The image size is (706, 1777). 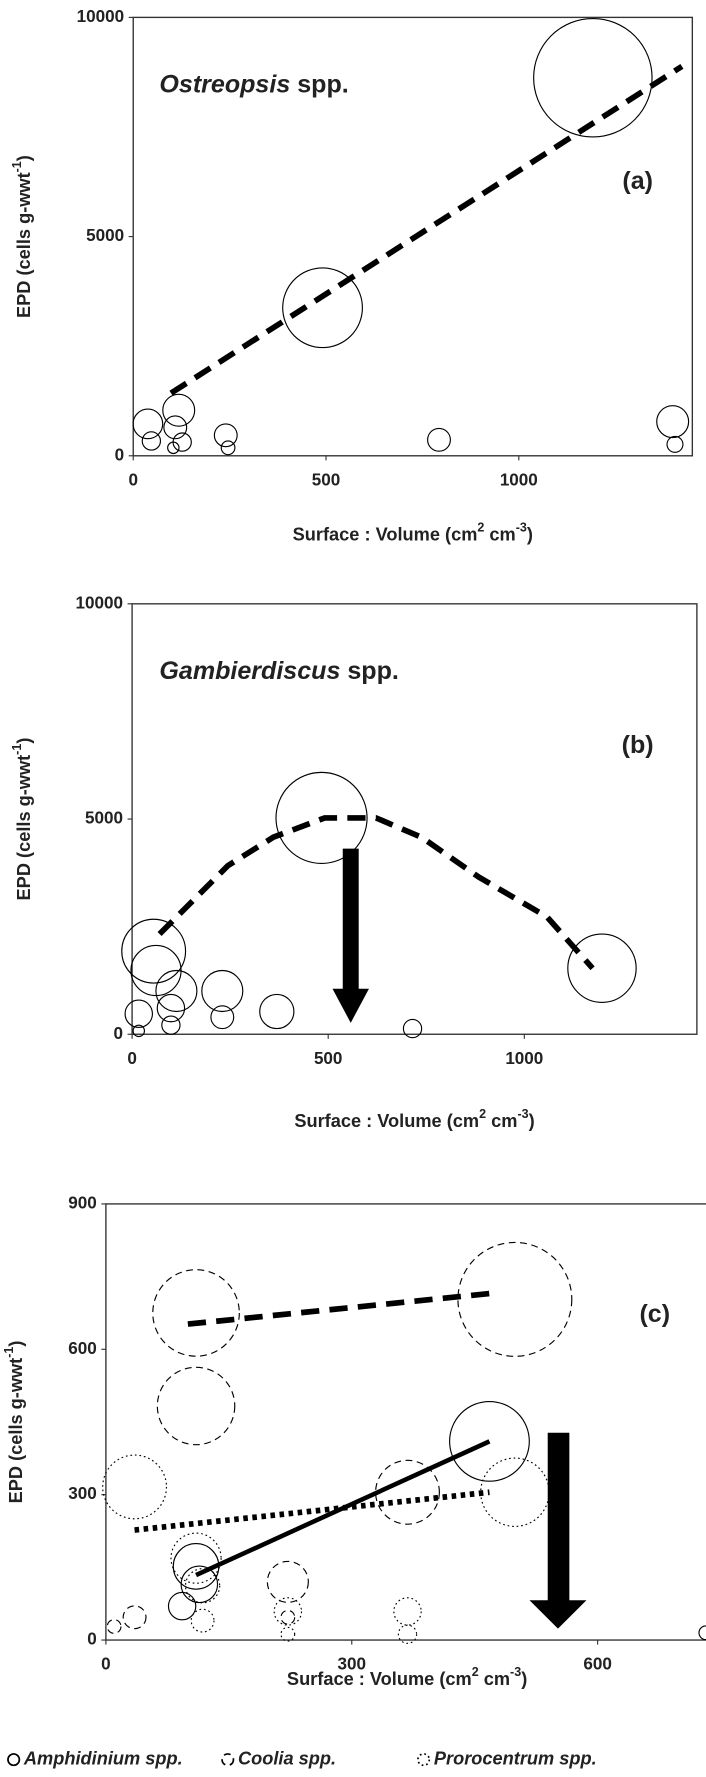 I want to click on annotation: Gambierdiscus spp., so click(x=278, y=671).